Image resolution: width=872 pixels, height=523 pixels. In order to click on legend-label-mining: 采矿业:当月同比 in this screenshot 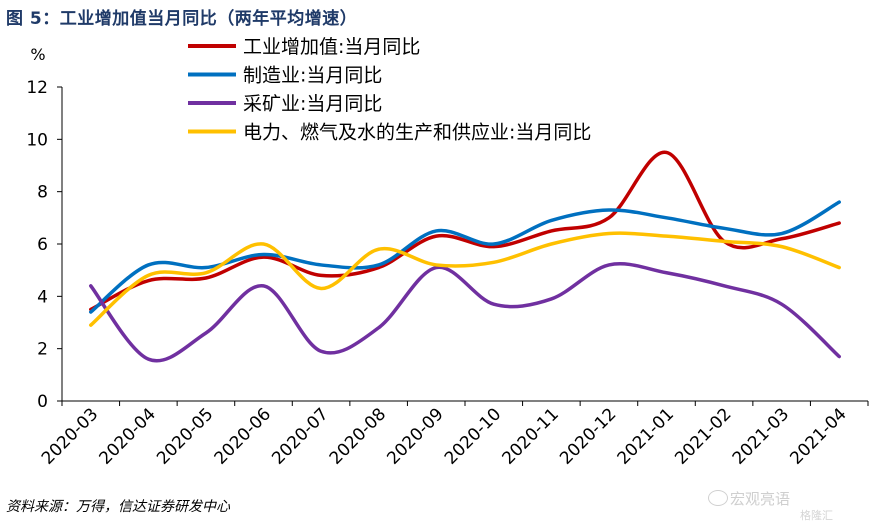, I will do `click(312, 104)`.